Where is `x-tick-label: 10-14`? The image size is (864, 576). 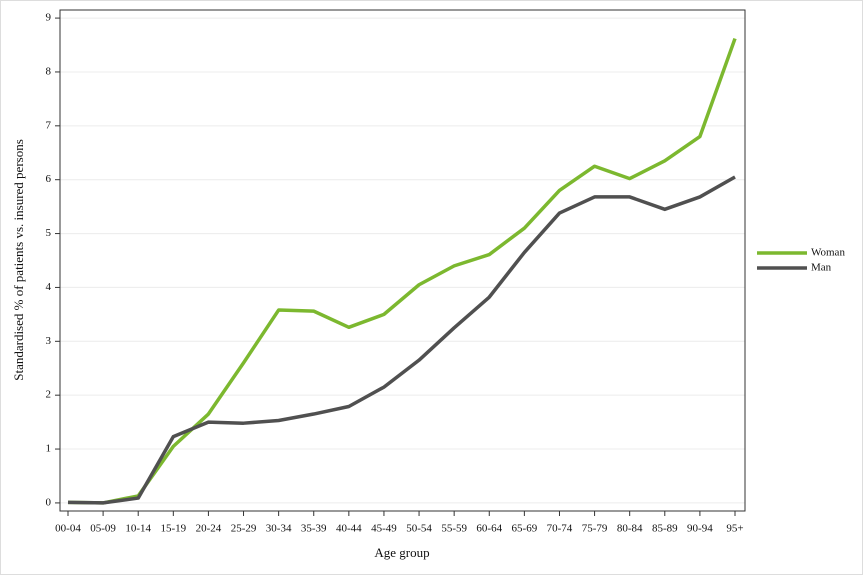 x-tick-label: 10-14 is located at coordinates (138, 529).